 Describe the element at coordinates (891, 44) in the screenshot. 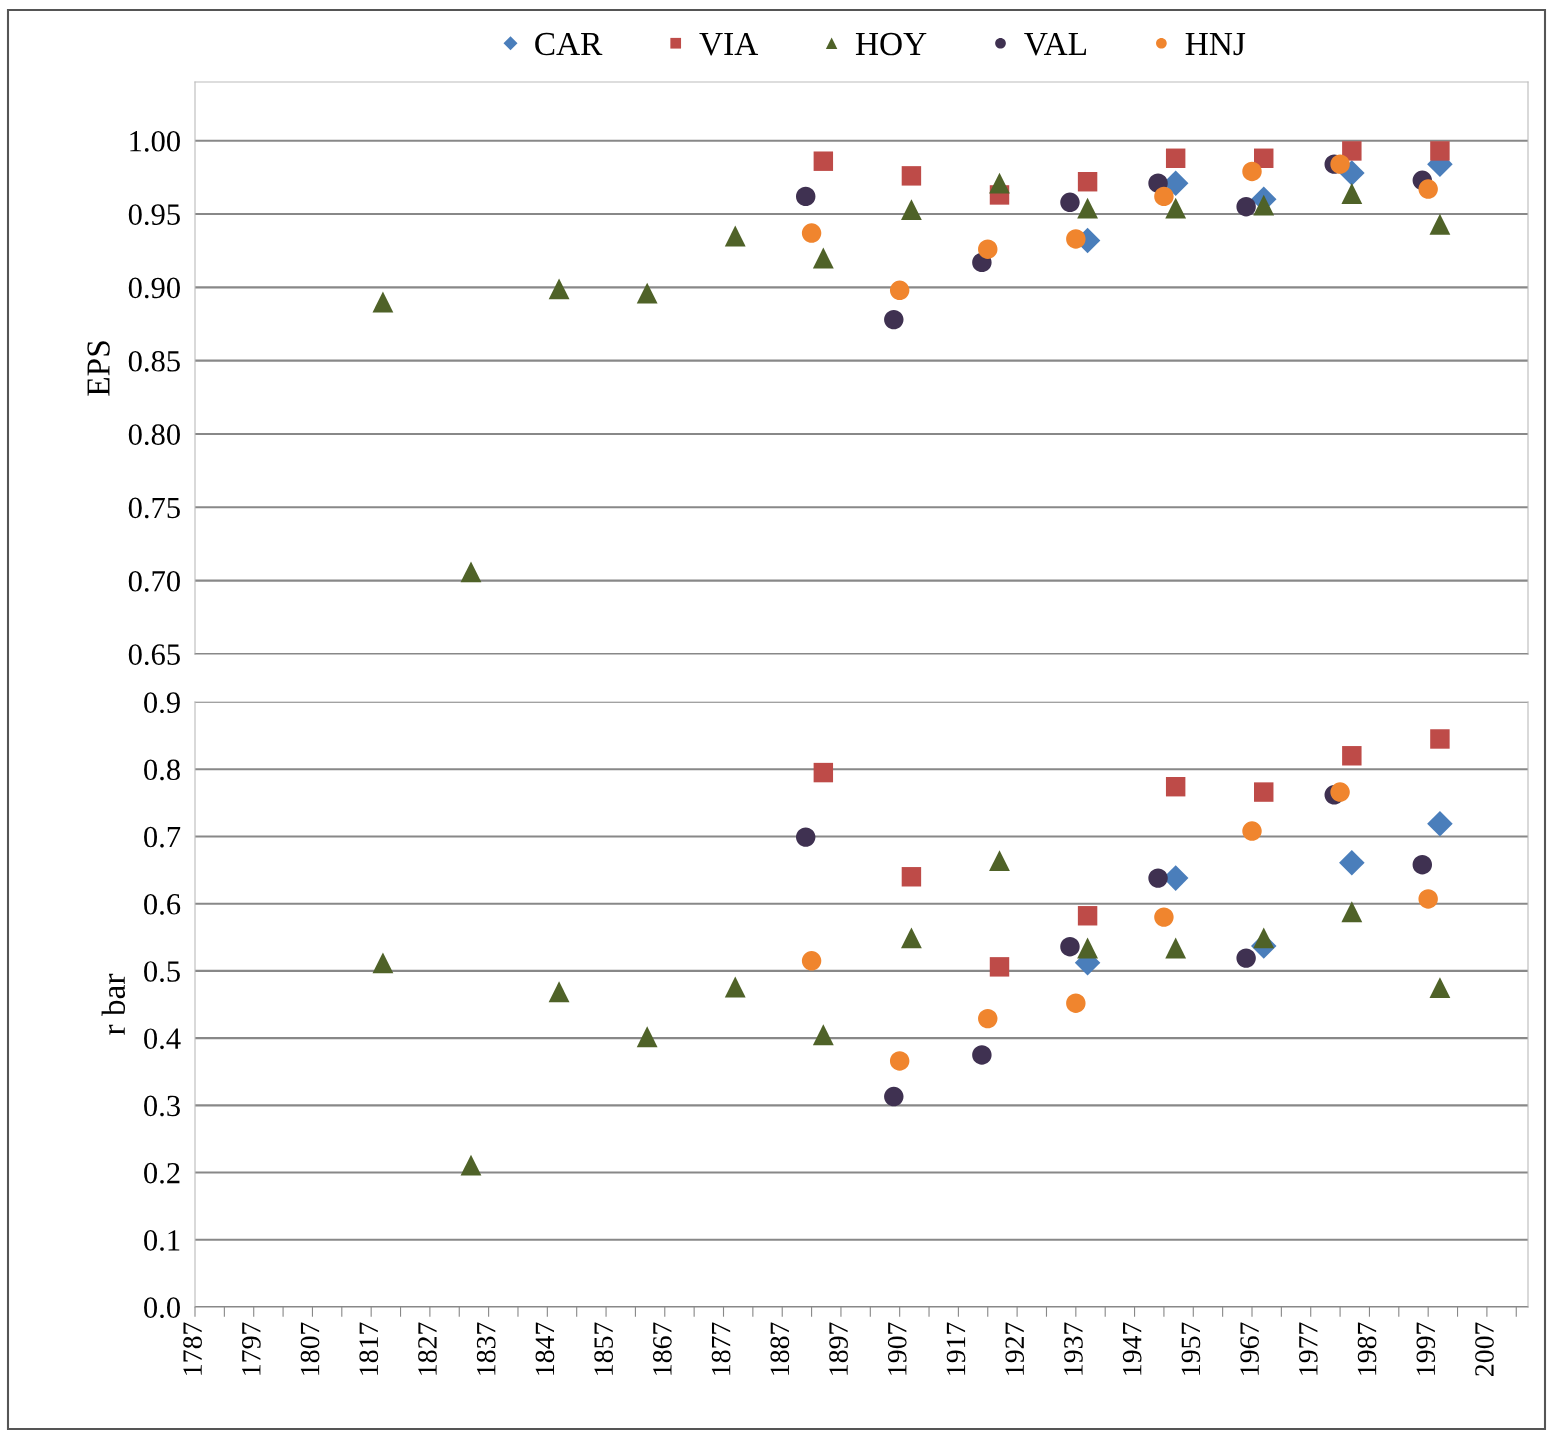

I see `legend-label: HOY` at that location.